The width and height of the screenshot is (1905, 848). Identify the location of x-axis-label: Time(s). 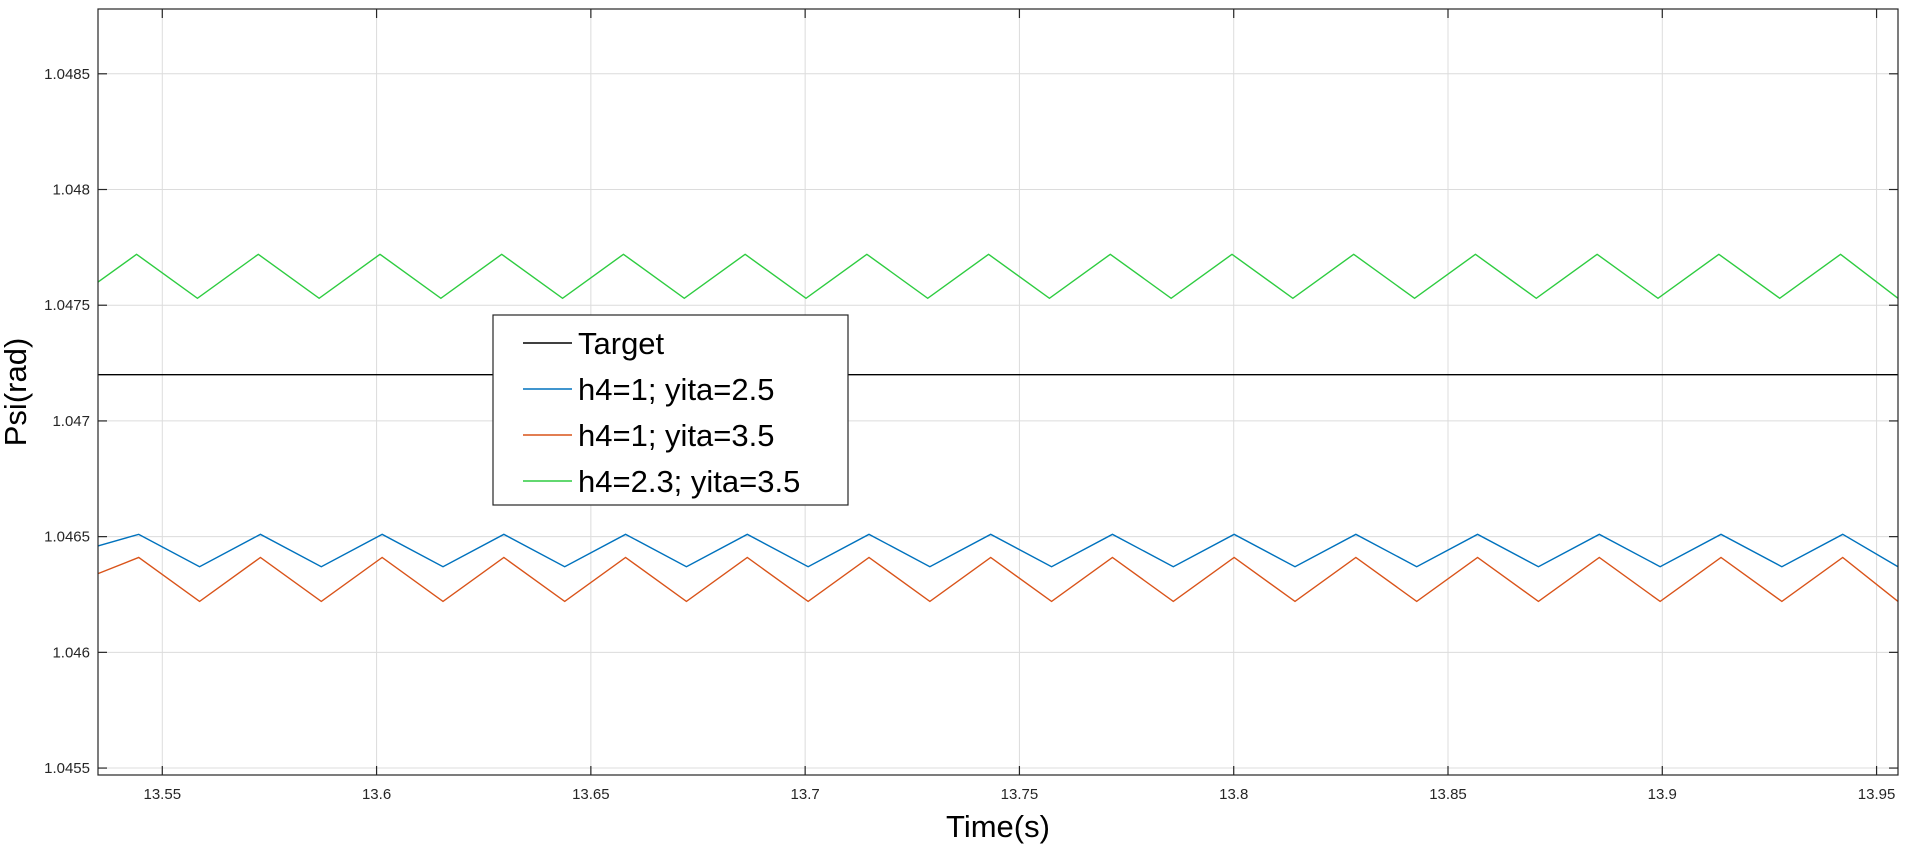
(998, 826).